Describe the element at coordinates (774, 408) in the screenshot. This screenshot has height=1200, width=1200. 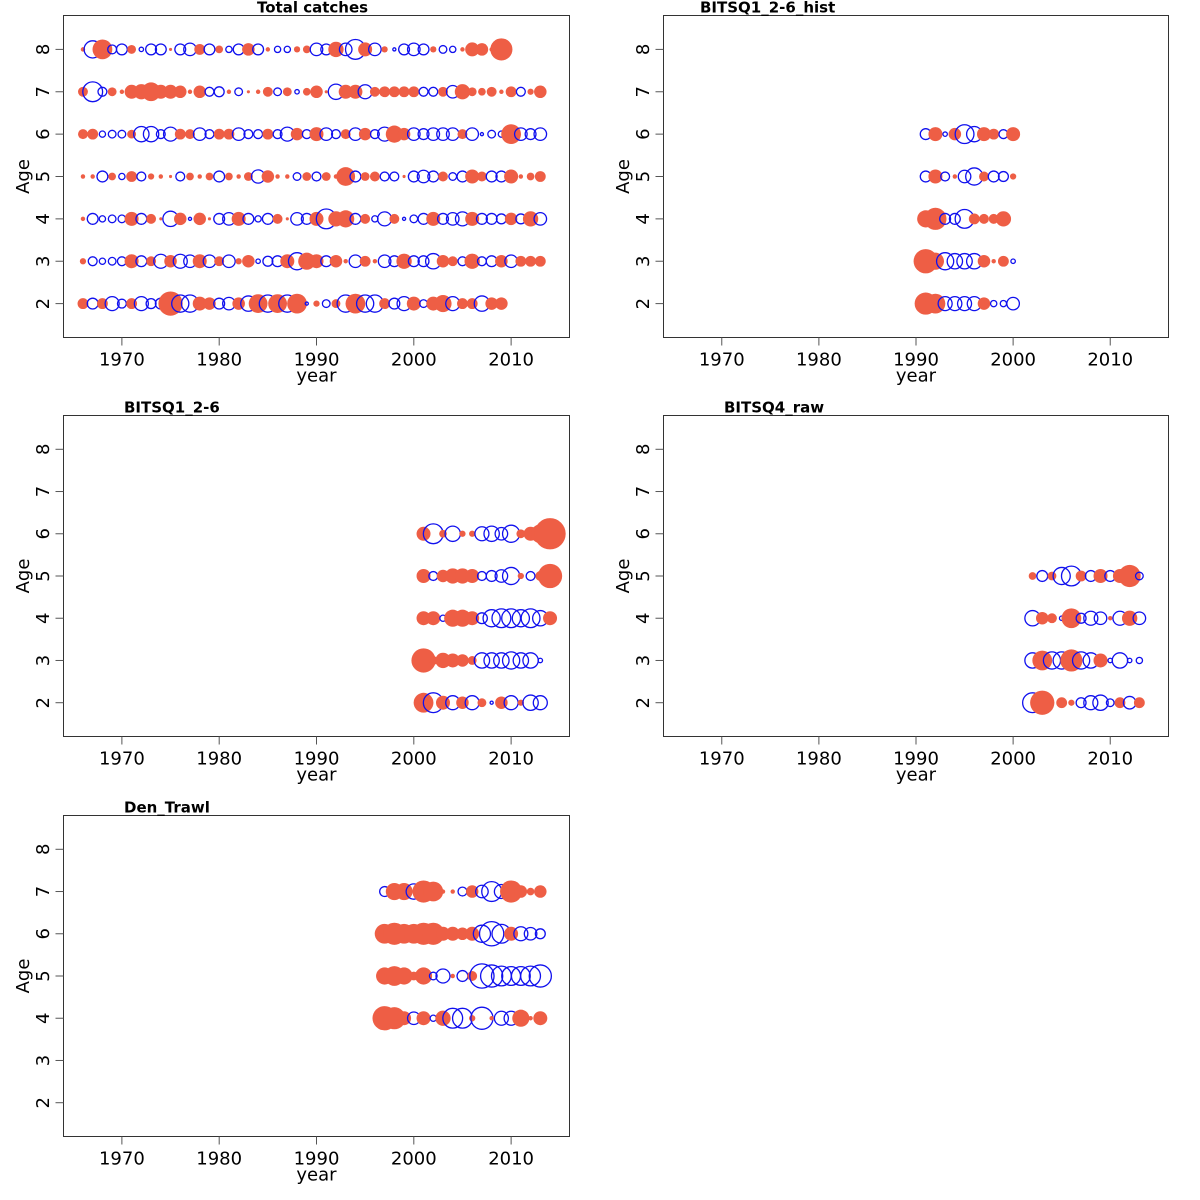
I see `chart-title: BITSQ4_raw` at that location.